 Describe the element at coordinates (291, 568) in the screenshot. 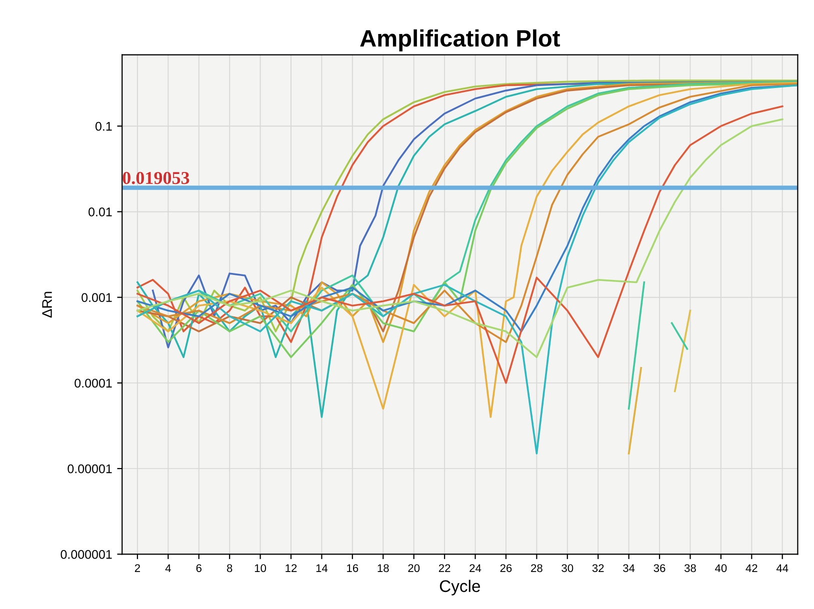

I see `x-tick-label: 12` at that location.